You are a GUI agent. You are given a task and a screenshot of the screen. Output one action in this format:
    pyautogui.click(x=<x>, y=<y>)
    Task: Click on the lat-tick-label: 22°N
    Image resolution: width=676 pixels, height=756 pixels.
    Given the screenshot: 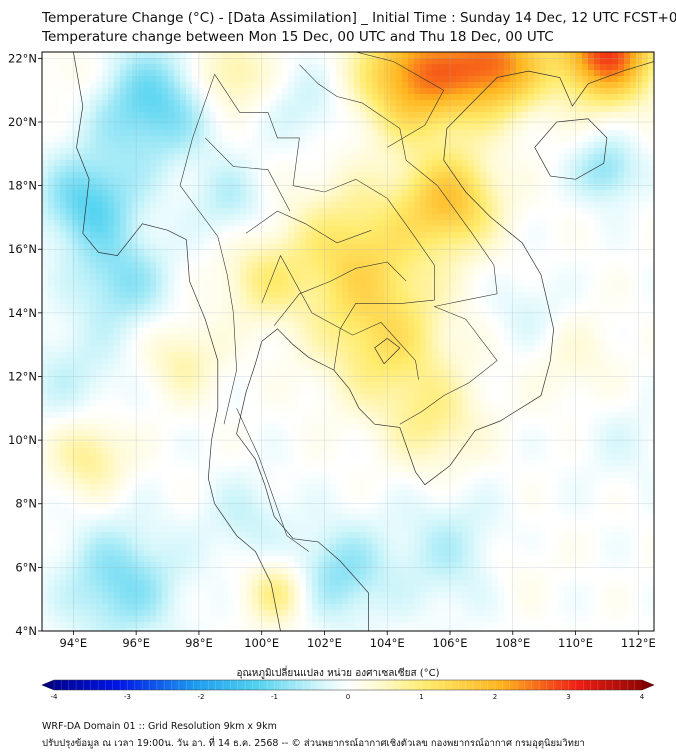 What is the action you would take?
    pyautogui.click(x=22, y=58)
    